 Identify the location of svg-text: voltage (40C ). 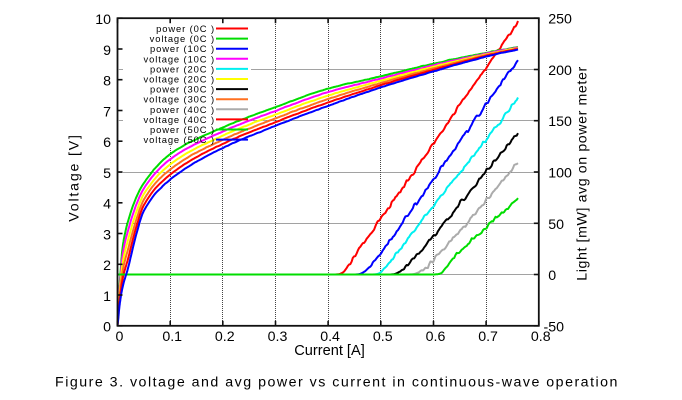
(179, 119).